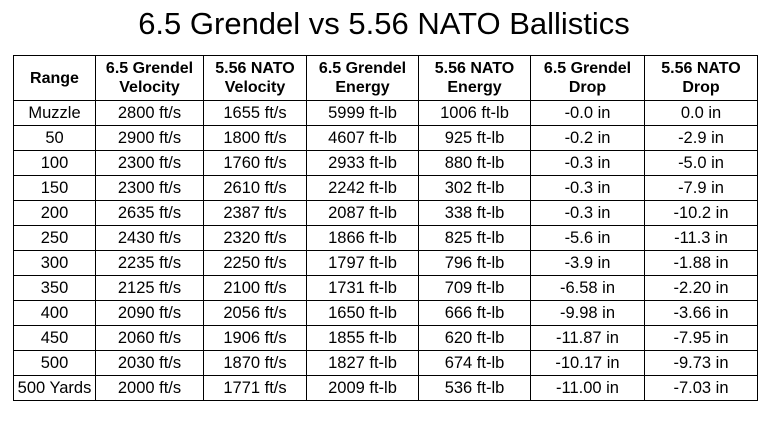 The width and height of the screenshot is (768, 429). What do you see at coordinates (255, 313) in the screenshot?
I see `table-cell: 2056 ft/s` at bounding box center [255, 313].